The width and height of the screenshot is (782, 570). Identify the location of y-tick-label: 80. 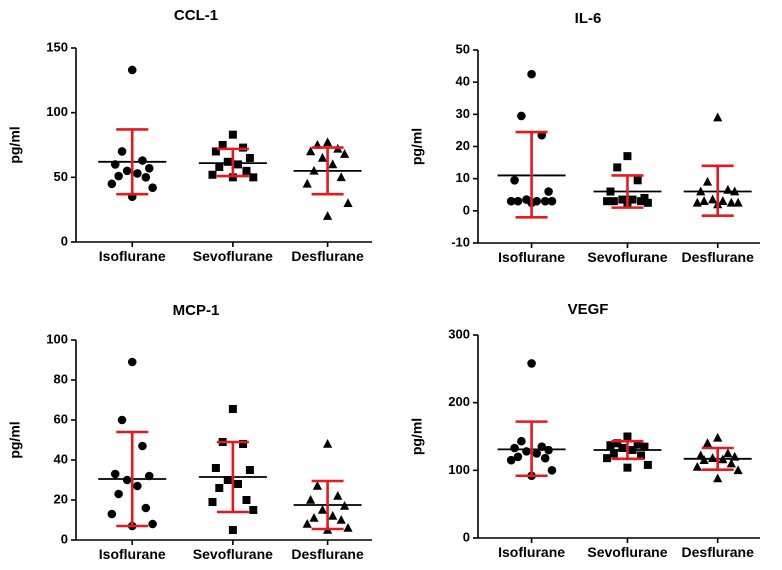
(61, 378).